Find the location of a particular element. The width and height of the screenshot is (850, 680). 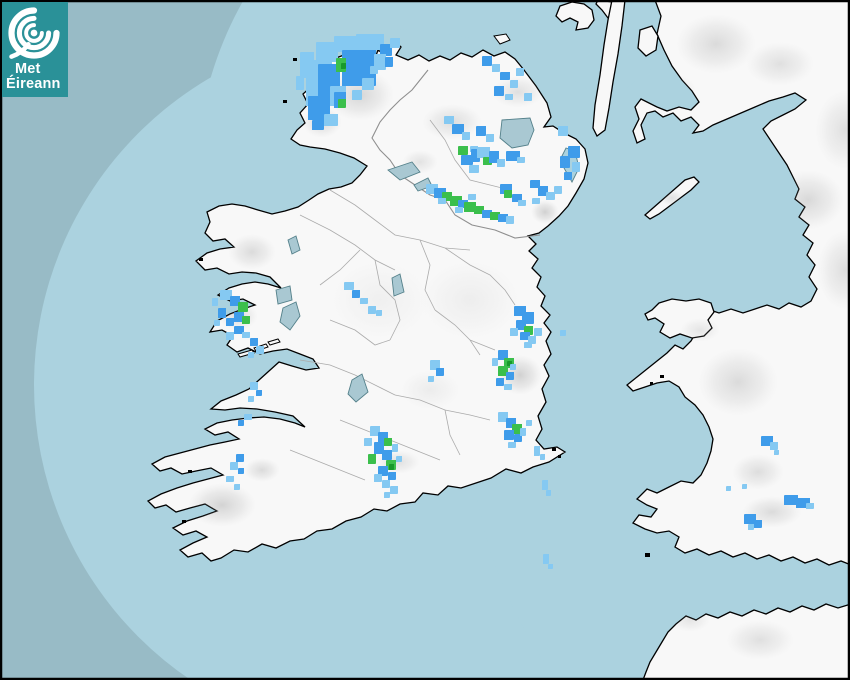

met-eireann-logo: Met Éireann is located at coordinates (35, 49).